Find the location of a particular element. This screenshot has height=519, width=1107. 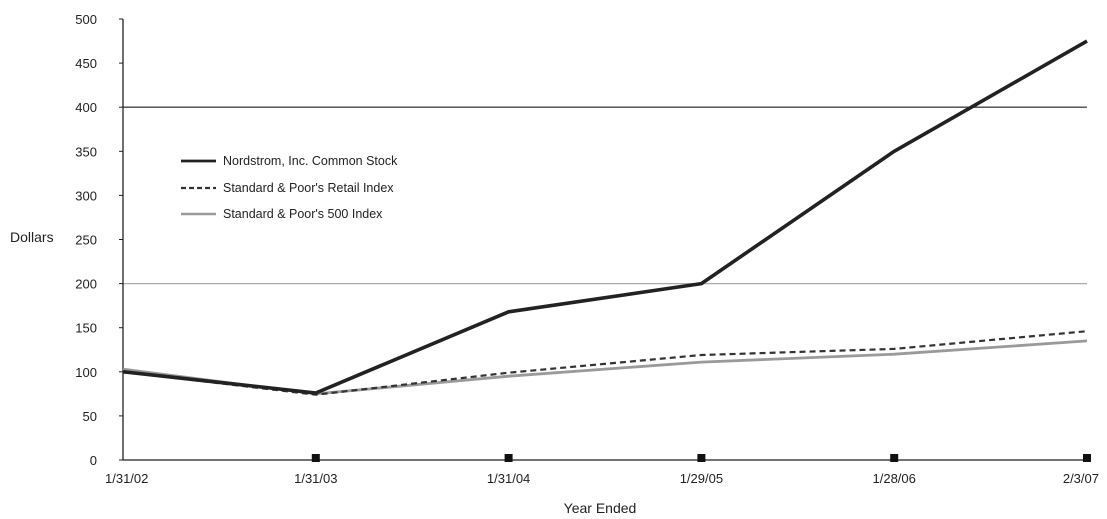

y-tick-label: 50 is located at coordinates (90, 416).